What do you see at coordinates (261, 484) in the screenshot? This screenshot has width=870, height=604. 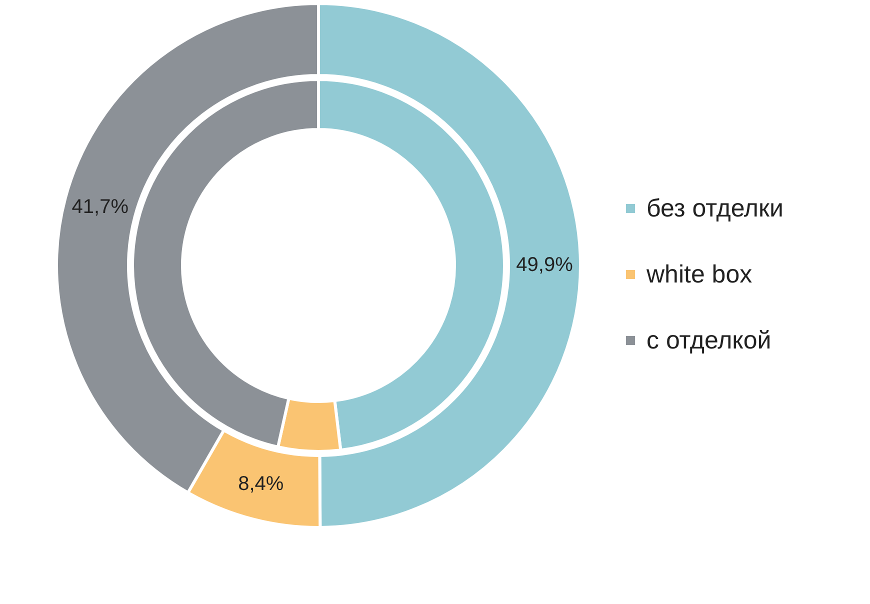 I see `data-label: 8,4%` at bounding box center [261, 484].